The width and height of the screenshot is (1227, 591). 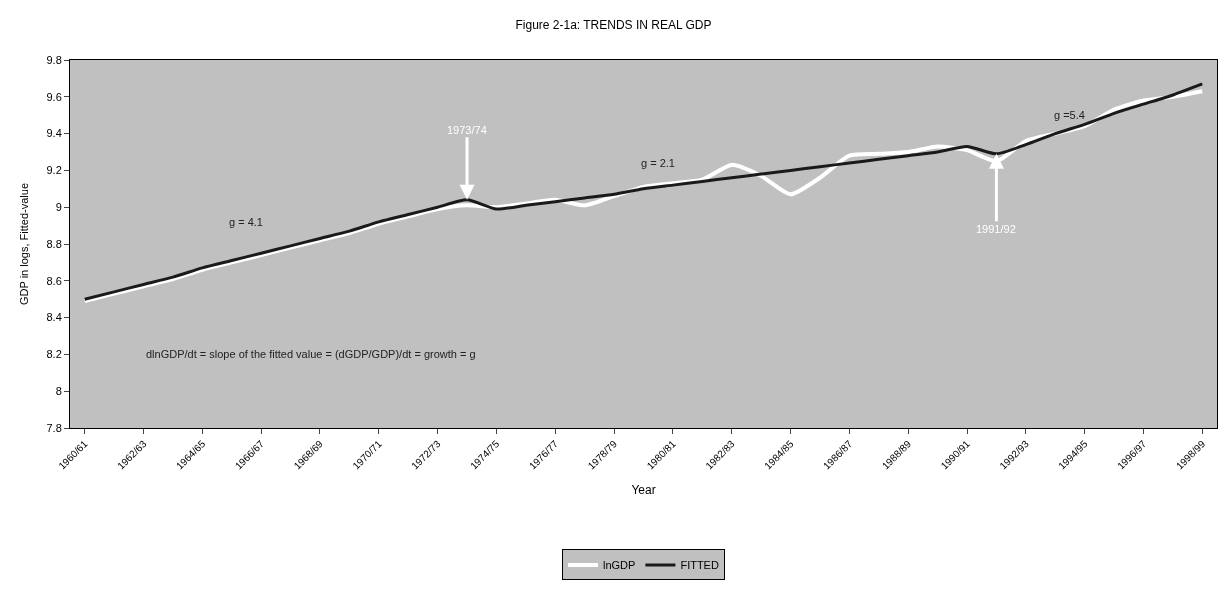 What do you see at coordinates (996, 229) in the screenshot?
I see `annotation: 1991/92` at bounding box center [996, 229].